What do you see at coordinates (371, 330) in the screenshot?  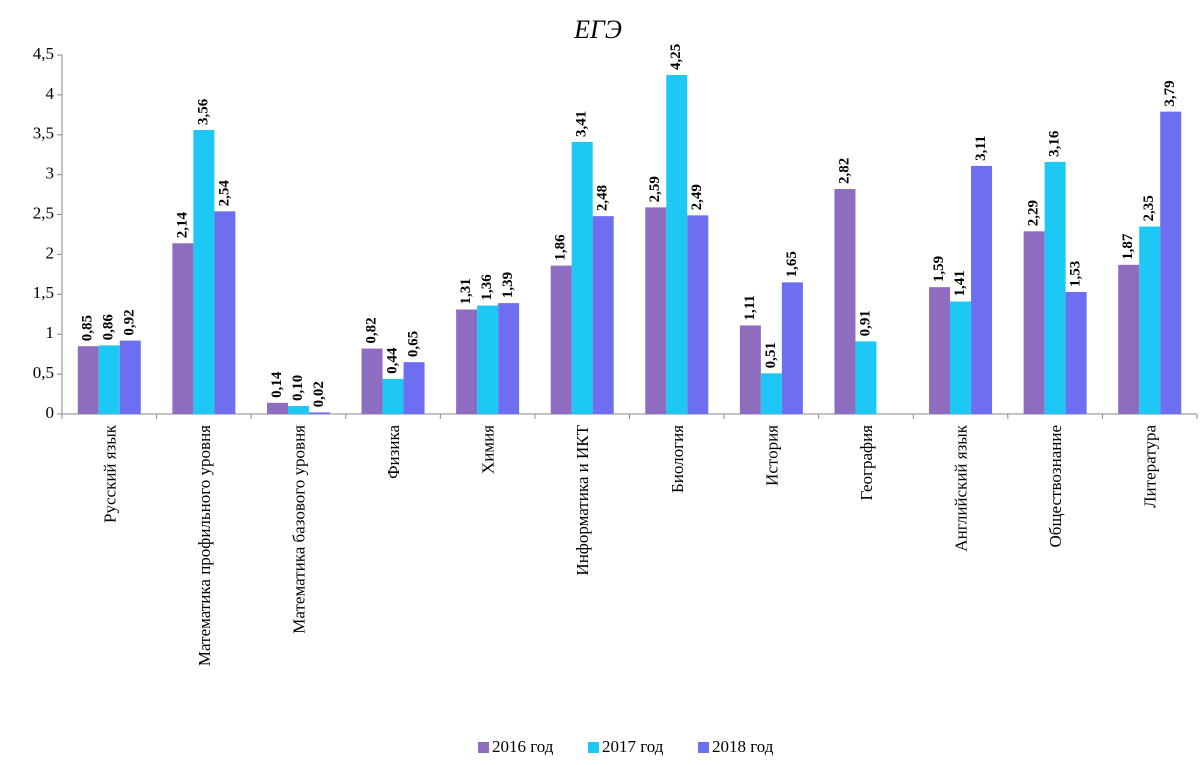 I see `value-label: 0,82` at bounding box center [371, 330].